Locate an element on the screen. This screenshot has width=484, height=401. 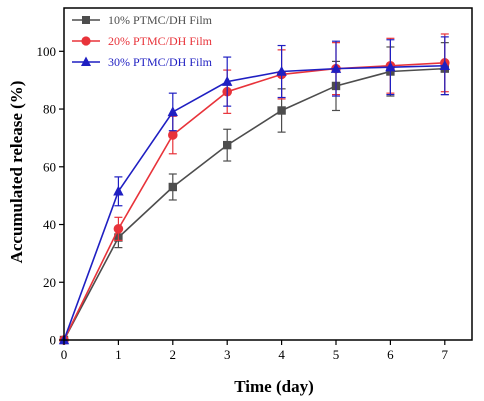
legend-entry: 20% PTMC/DH Film is located at coordinates (142, 41).